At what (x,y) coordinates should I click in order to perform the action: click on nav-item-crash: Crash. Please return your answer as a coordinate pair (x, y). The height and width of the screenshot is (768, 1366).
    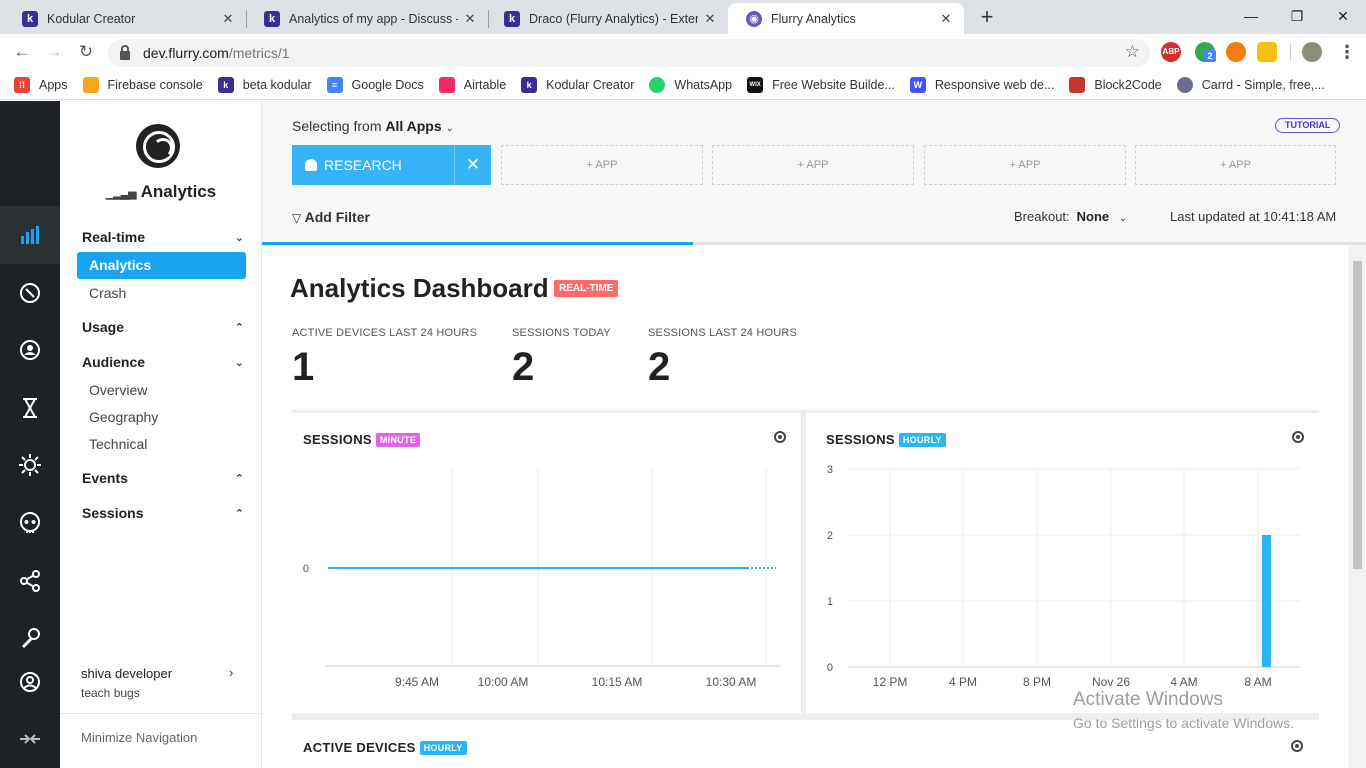
    Looking at the image, I should click on (108, 293).